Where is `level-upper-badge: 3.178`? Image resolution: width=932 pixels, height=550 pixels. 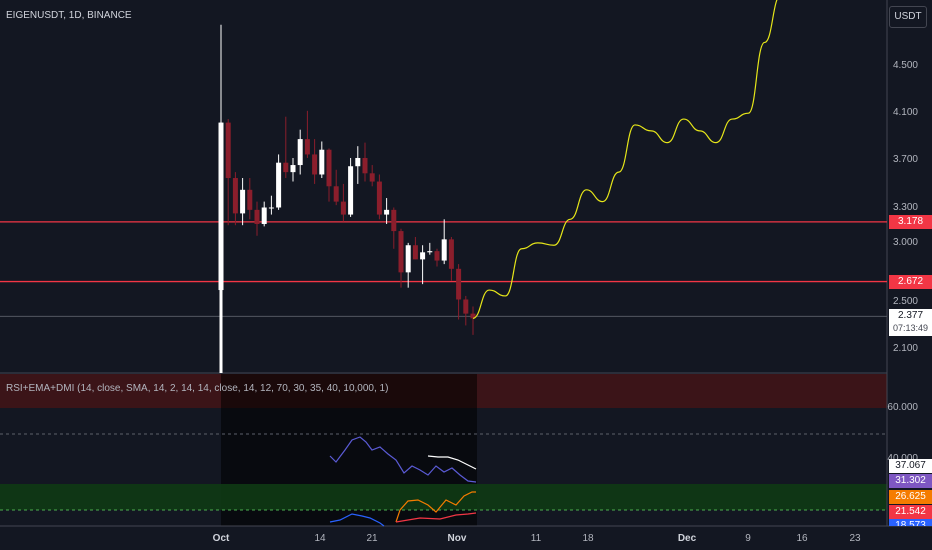 level-upper-badge: 3.178 is located at coordinates (910, 221).